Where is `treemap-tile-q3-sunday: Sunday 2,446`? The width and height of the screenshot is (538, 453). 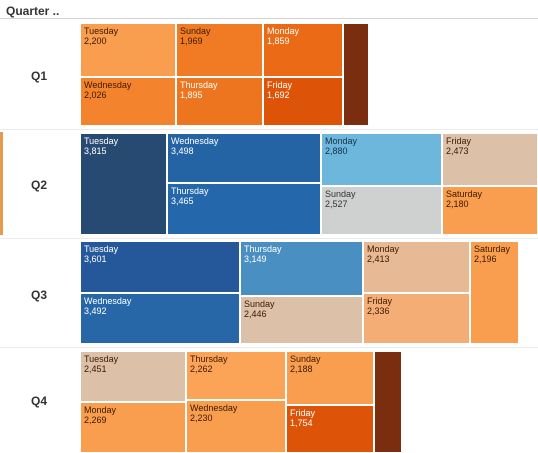
treemap-tile-q3-sunday: Sunday 2,446 is located at coordinates (301, 320).